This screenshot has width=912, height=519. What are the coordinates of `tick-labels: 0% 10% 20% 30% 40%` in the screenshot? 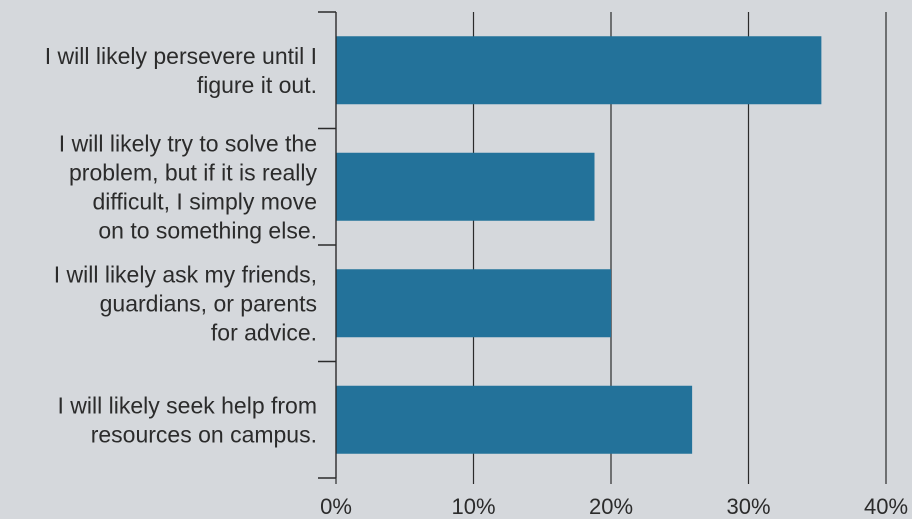 It's located at (614, 506).